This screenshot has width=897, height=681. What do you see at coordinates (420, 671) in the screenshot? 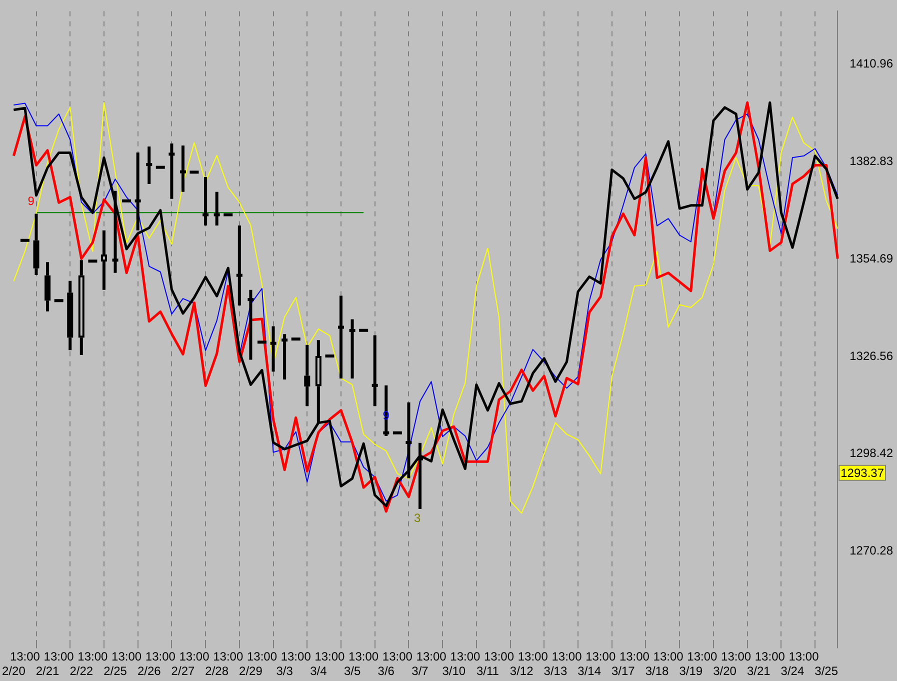
I see `x-tick-label: 3/7` at bounding box center [420, 671].